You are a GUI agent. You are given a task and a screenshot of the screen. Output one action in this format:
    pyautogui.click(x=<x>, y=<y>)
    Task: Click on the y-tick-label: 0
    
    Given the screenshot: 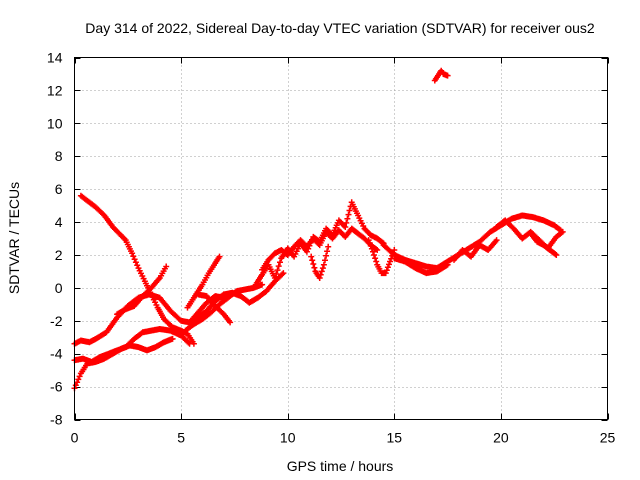 What is the action you would take?
    pyautogui.click(x=59, y=288)
    